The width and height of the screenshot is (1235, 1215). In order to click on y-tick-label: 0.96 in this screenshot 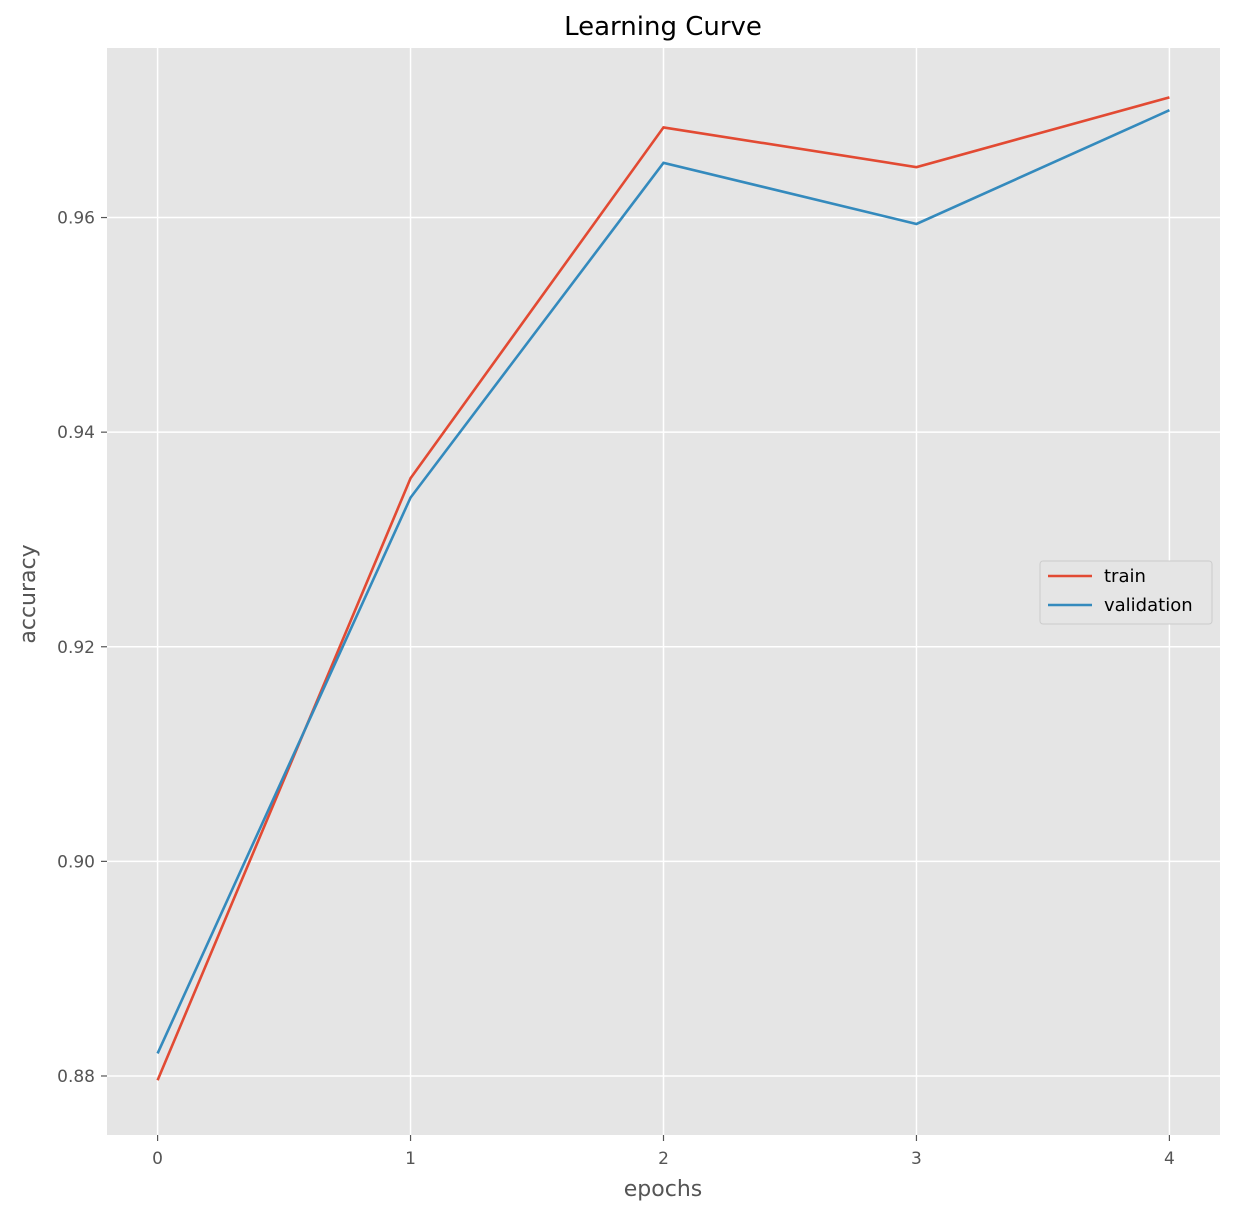, I will do `click(76, 219)`.